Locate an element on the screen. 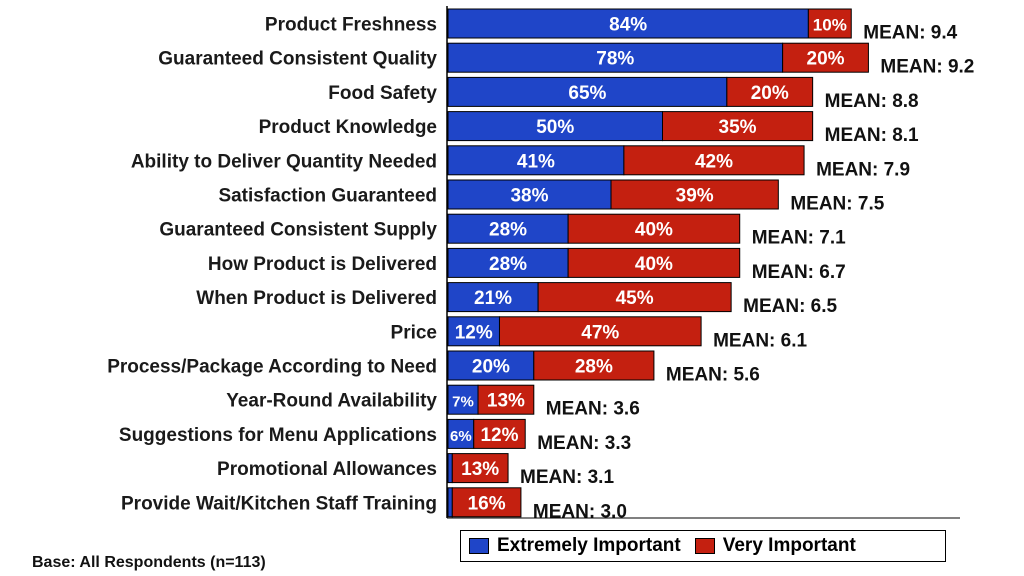  category-label: Promotional Allowances is located at coordinates (327, 469).